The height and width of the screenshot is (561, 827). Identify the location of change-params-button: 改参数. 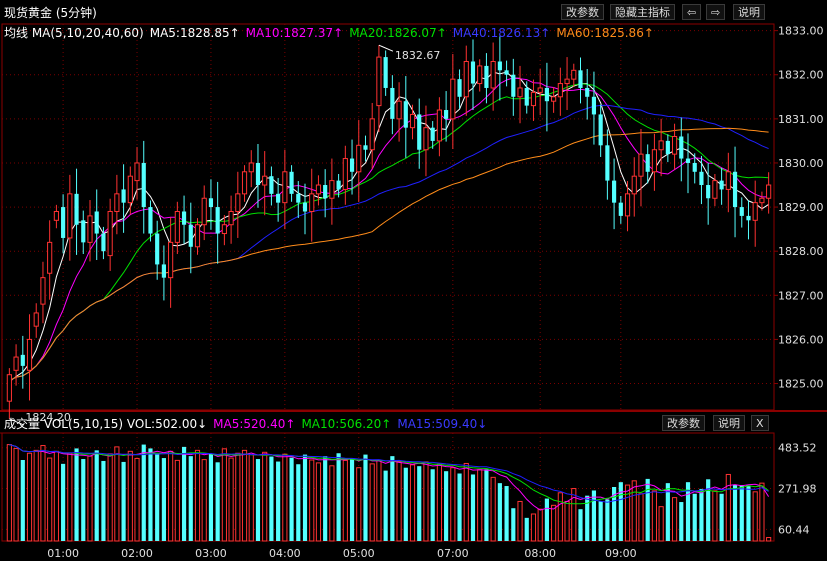
(582, 12).